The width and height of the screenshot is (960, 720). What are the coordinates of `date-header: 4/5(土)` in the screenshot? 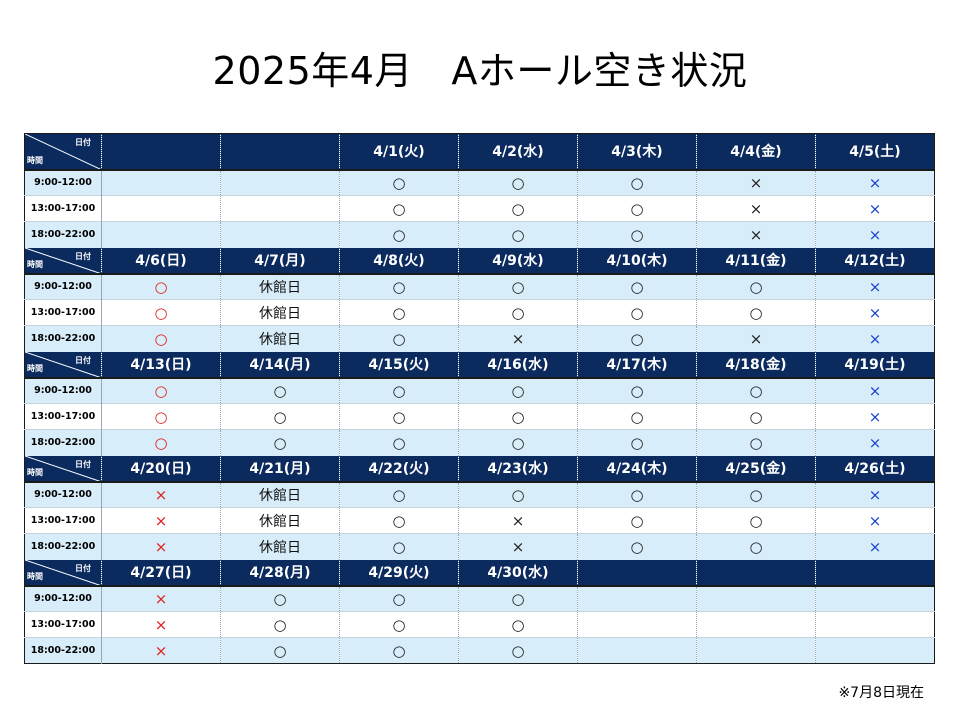 It's located at (875, 151).